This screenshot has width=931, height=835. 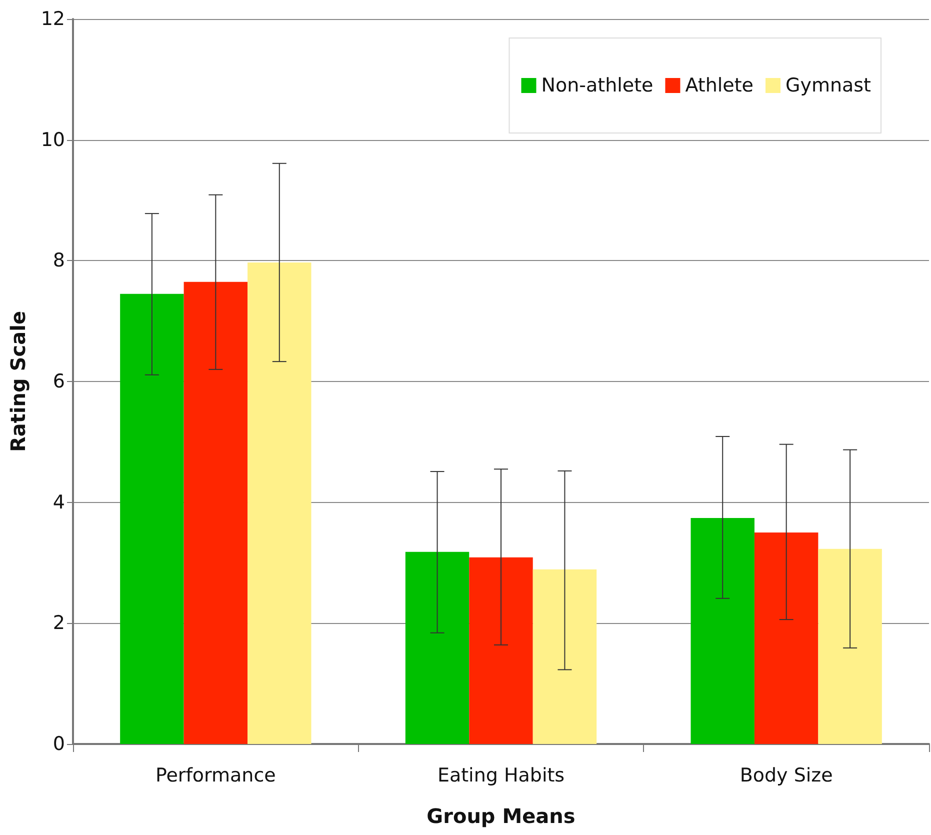 What do you see at coordinates (828, 85) in the screenshot?
I see `legend-label: Gymnast` at bounding box center [828, 85].